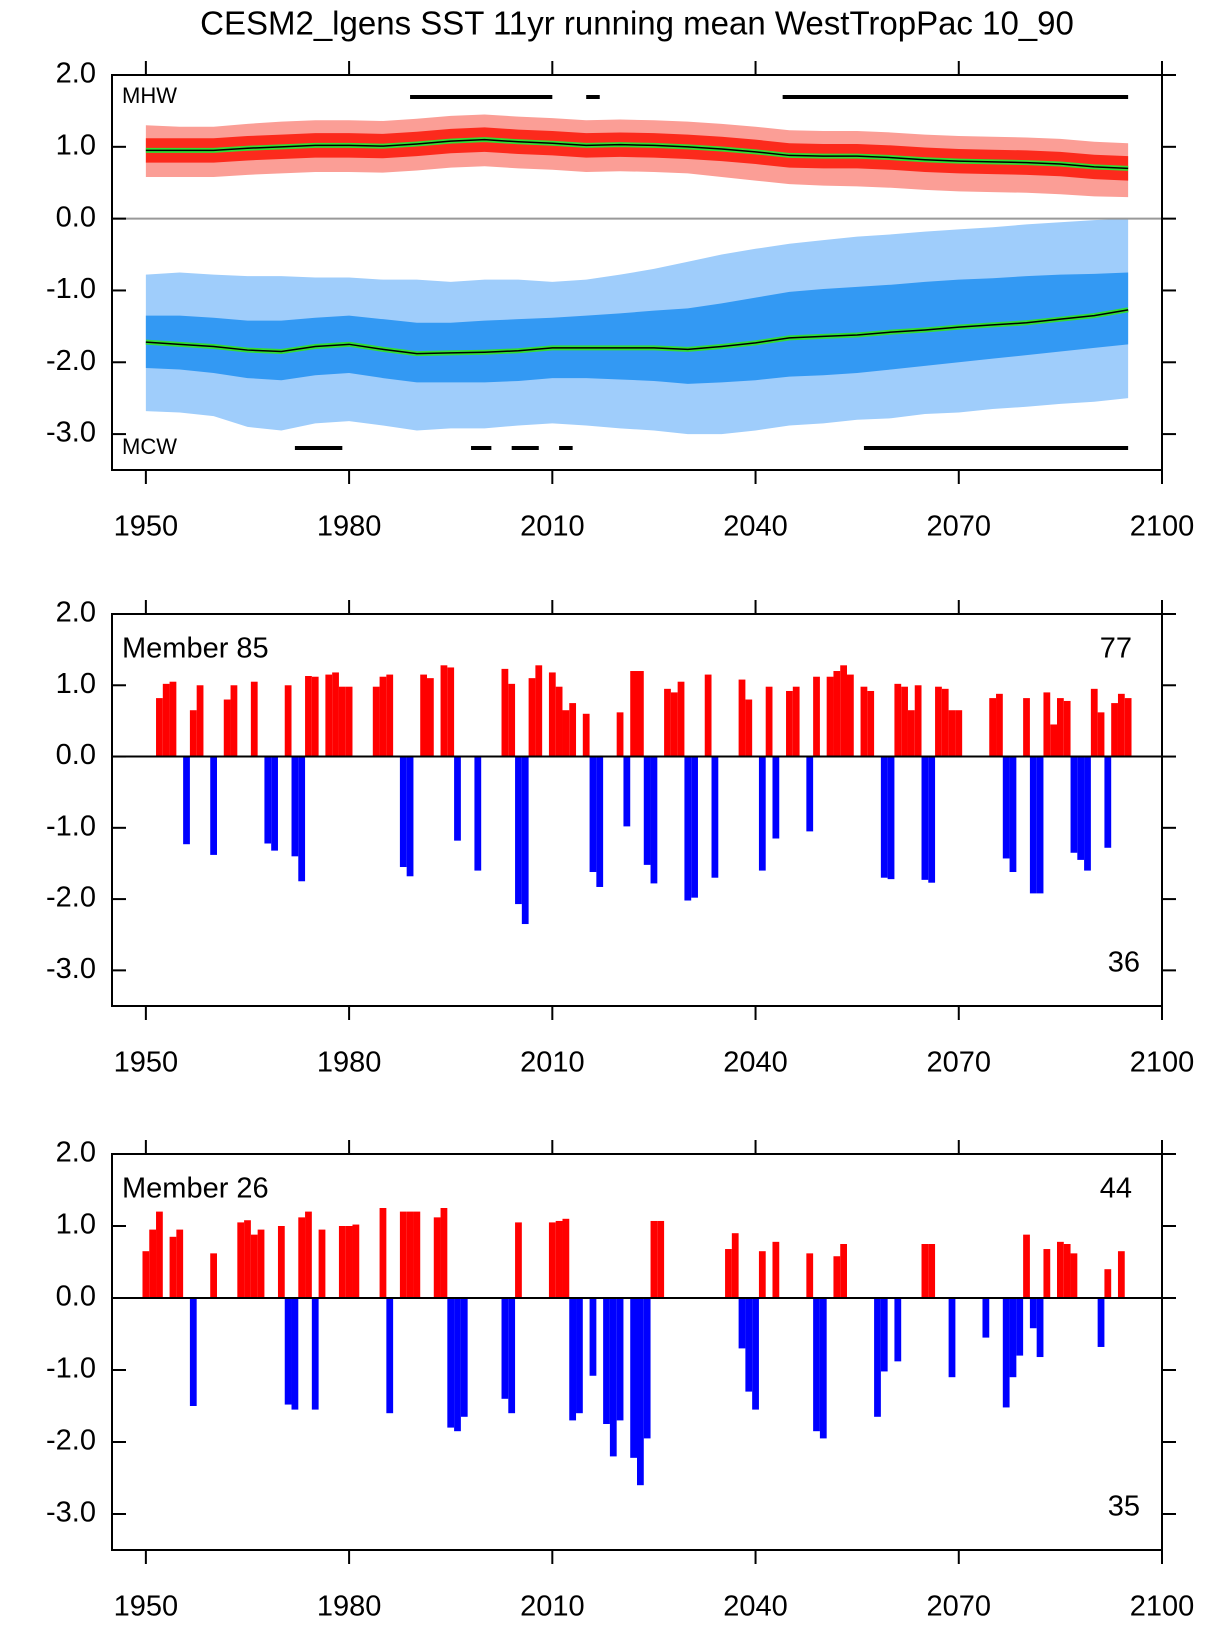 This screenshot has height=1630, width=1208. I want to click on positive-count: 77, so click(1116, 649).